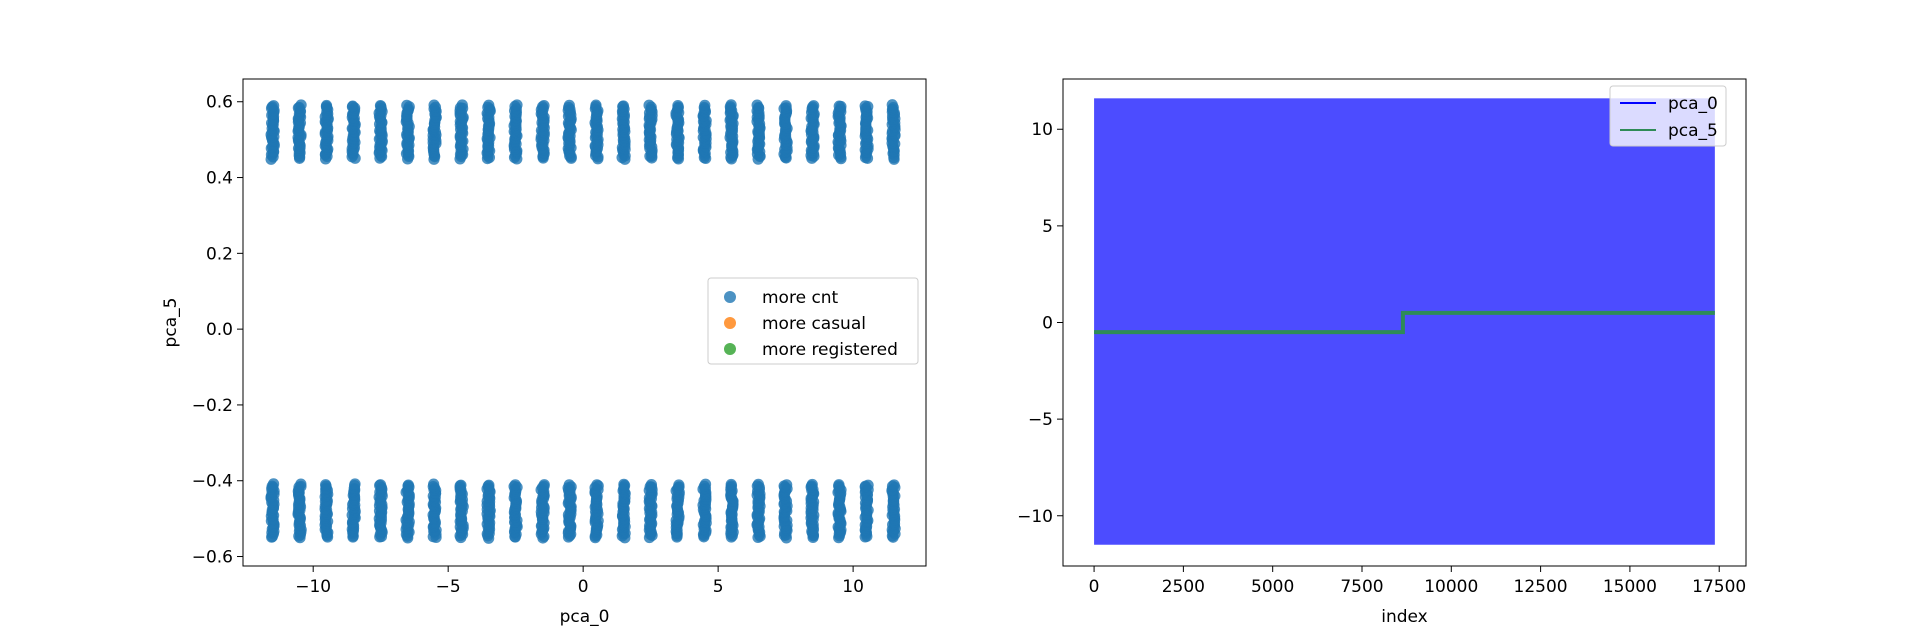  What do you see at coordinates (1040, 323) in the screenshot?
I see `line-y-ticks: −10 −5 0 5 10` at bounding box center [1040, 323].